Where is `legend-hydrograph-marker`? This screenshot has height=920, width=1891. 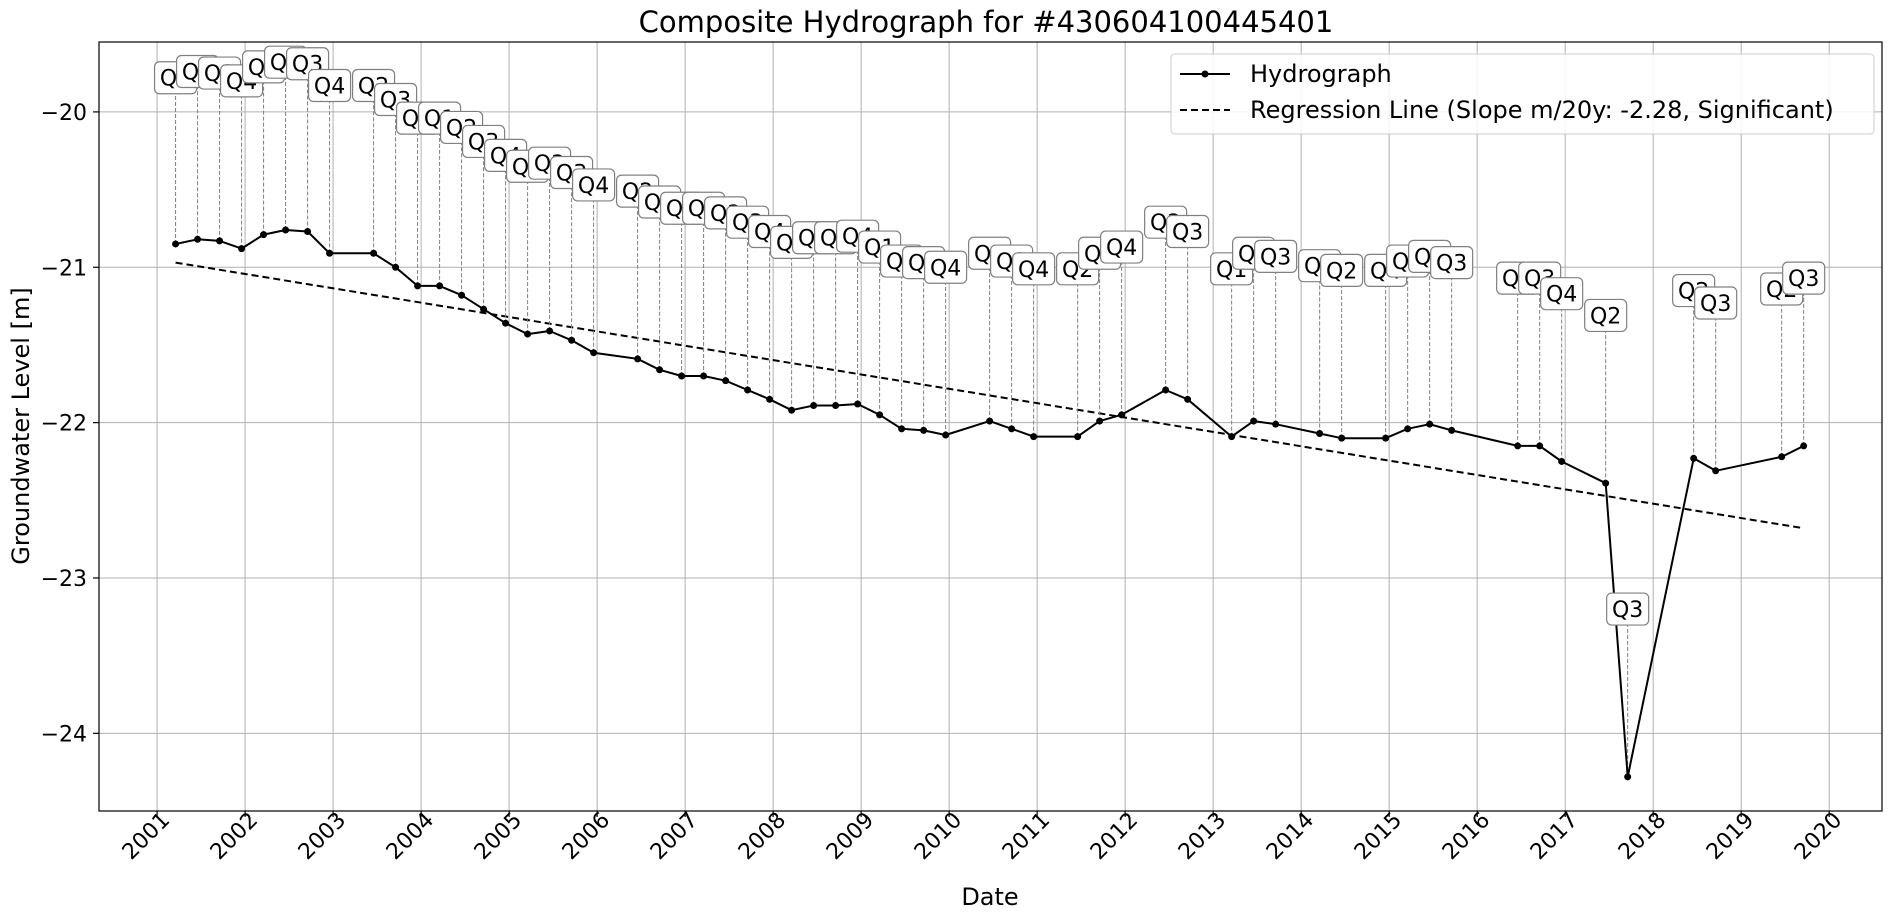
legend-hydrograph-marker is located at coordinates (1205, 74).